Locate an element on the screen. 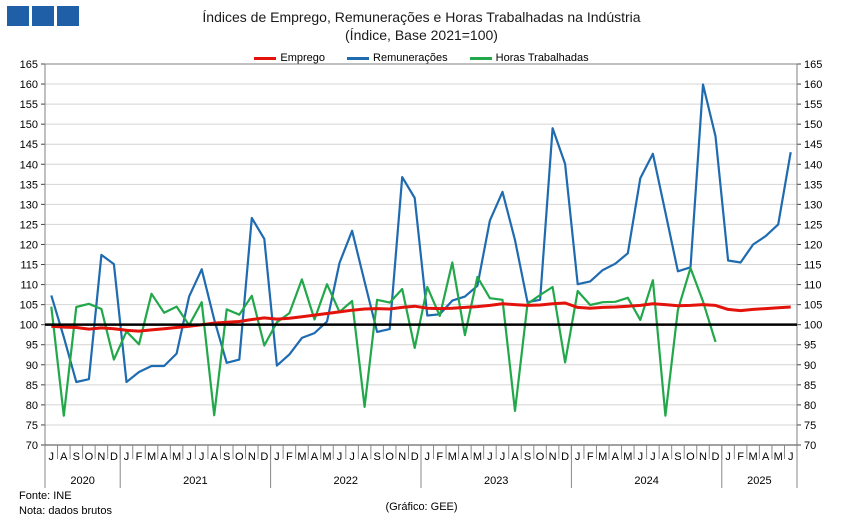 The image size is (843, 525). y2-tick-label: 135 is located at coordinates (813, 185).